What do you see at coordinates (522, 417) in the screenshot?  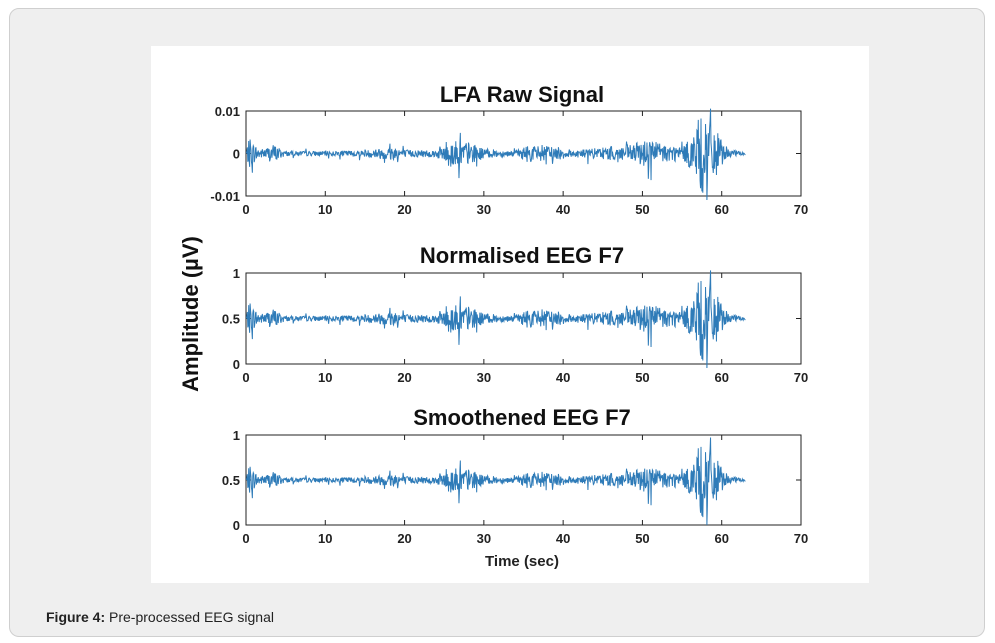 I see `panel-title: Smoothened EEG F7` at bounding box center [522, 417].